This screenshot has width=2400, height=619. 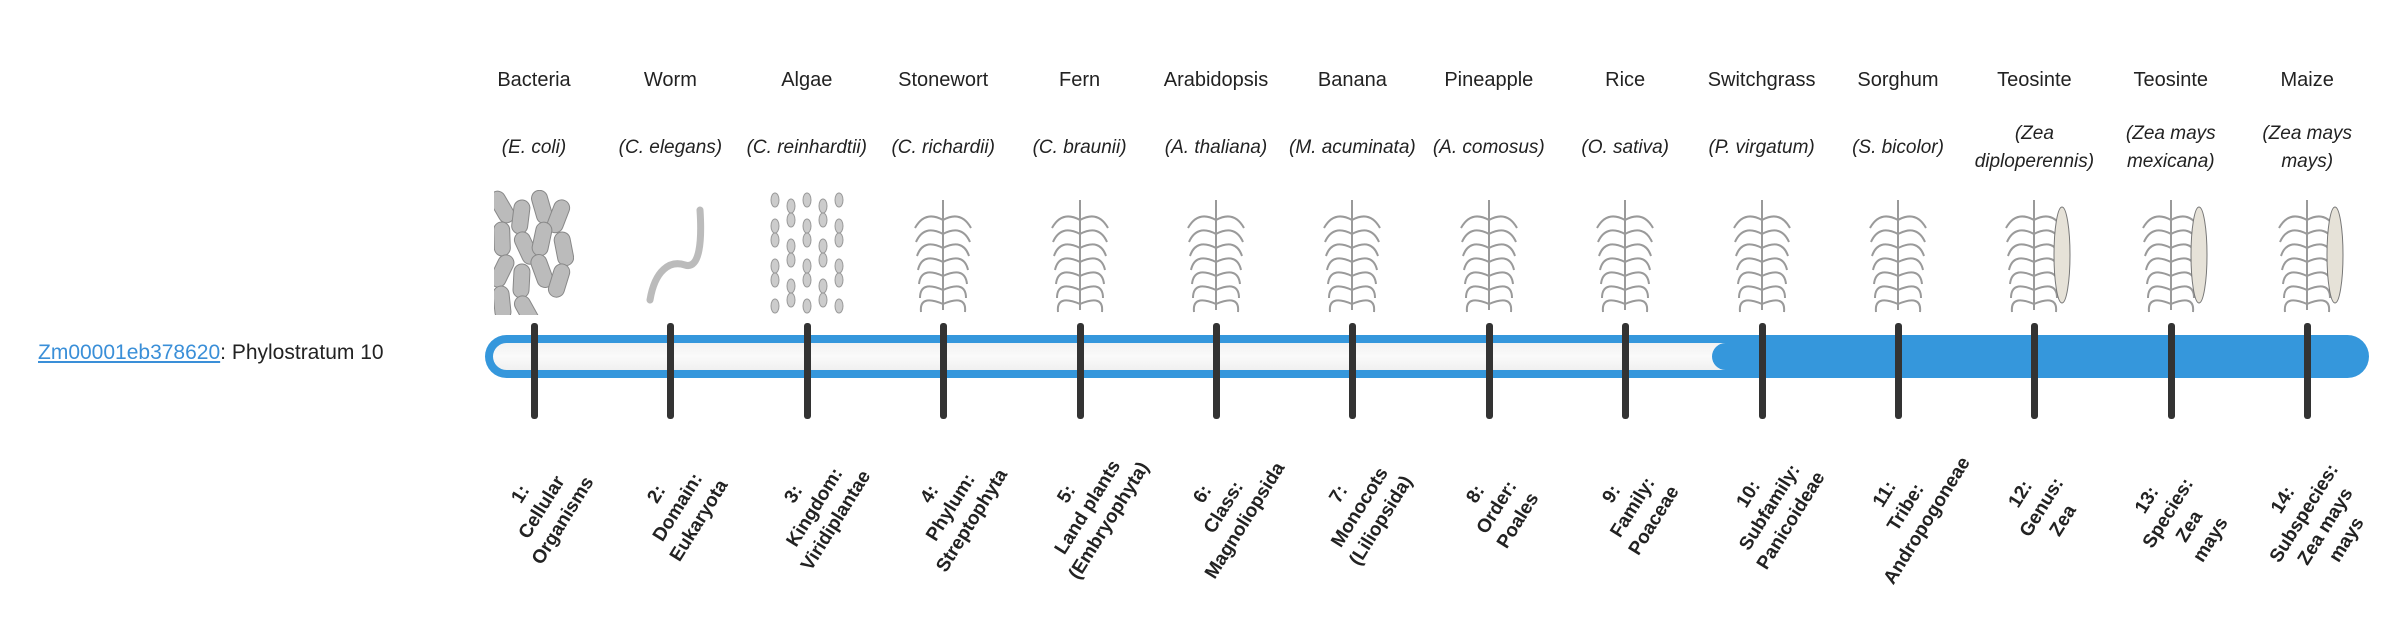 I want to click on bar-empty-region, so click(x=1111, y=356).